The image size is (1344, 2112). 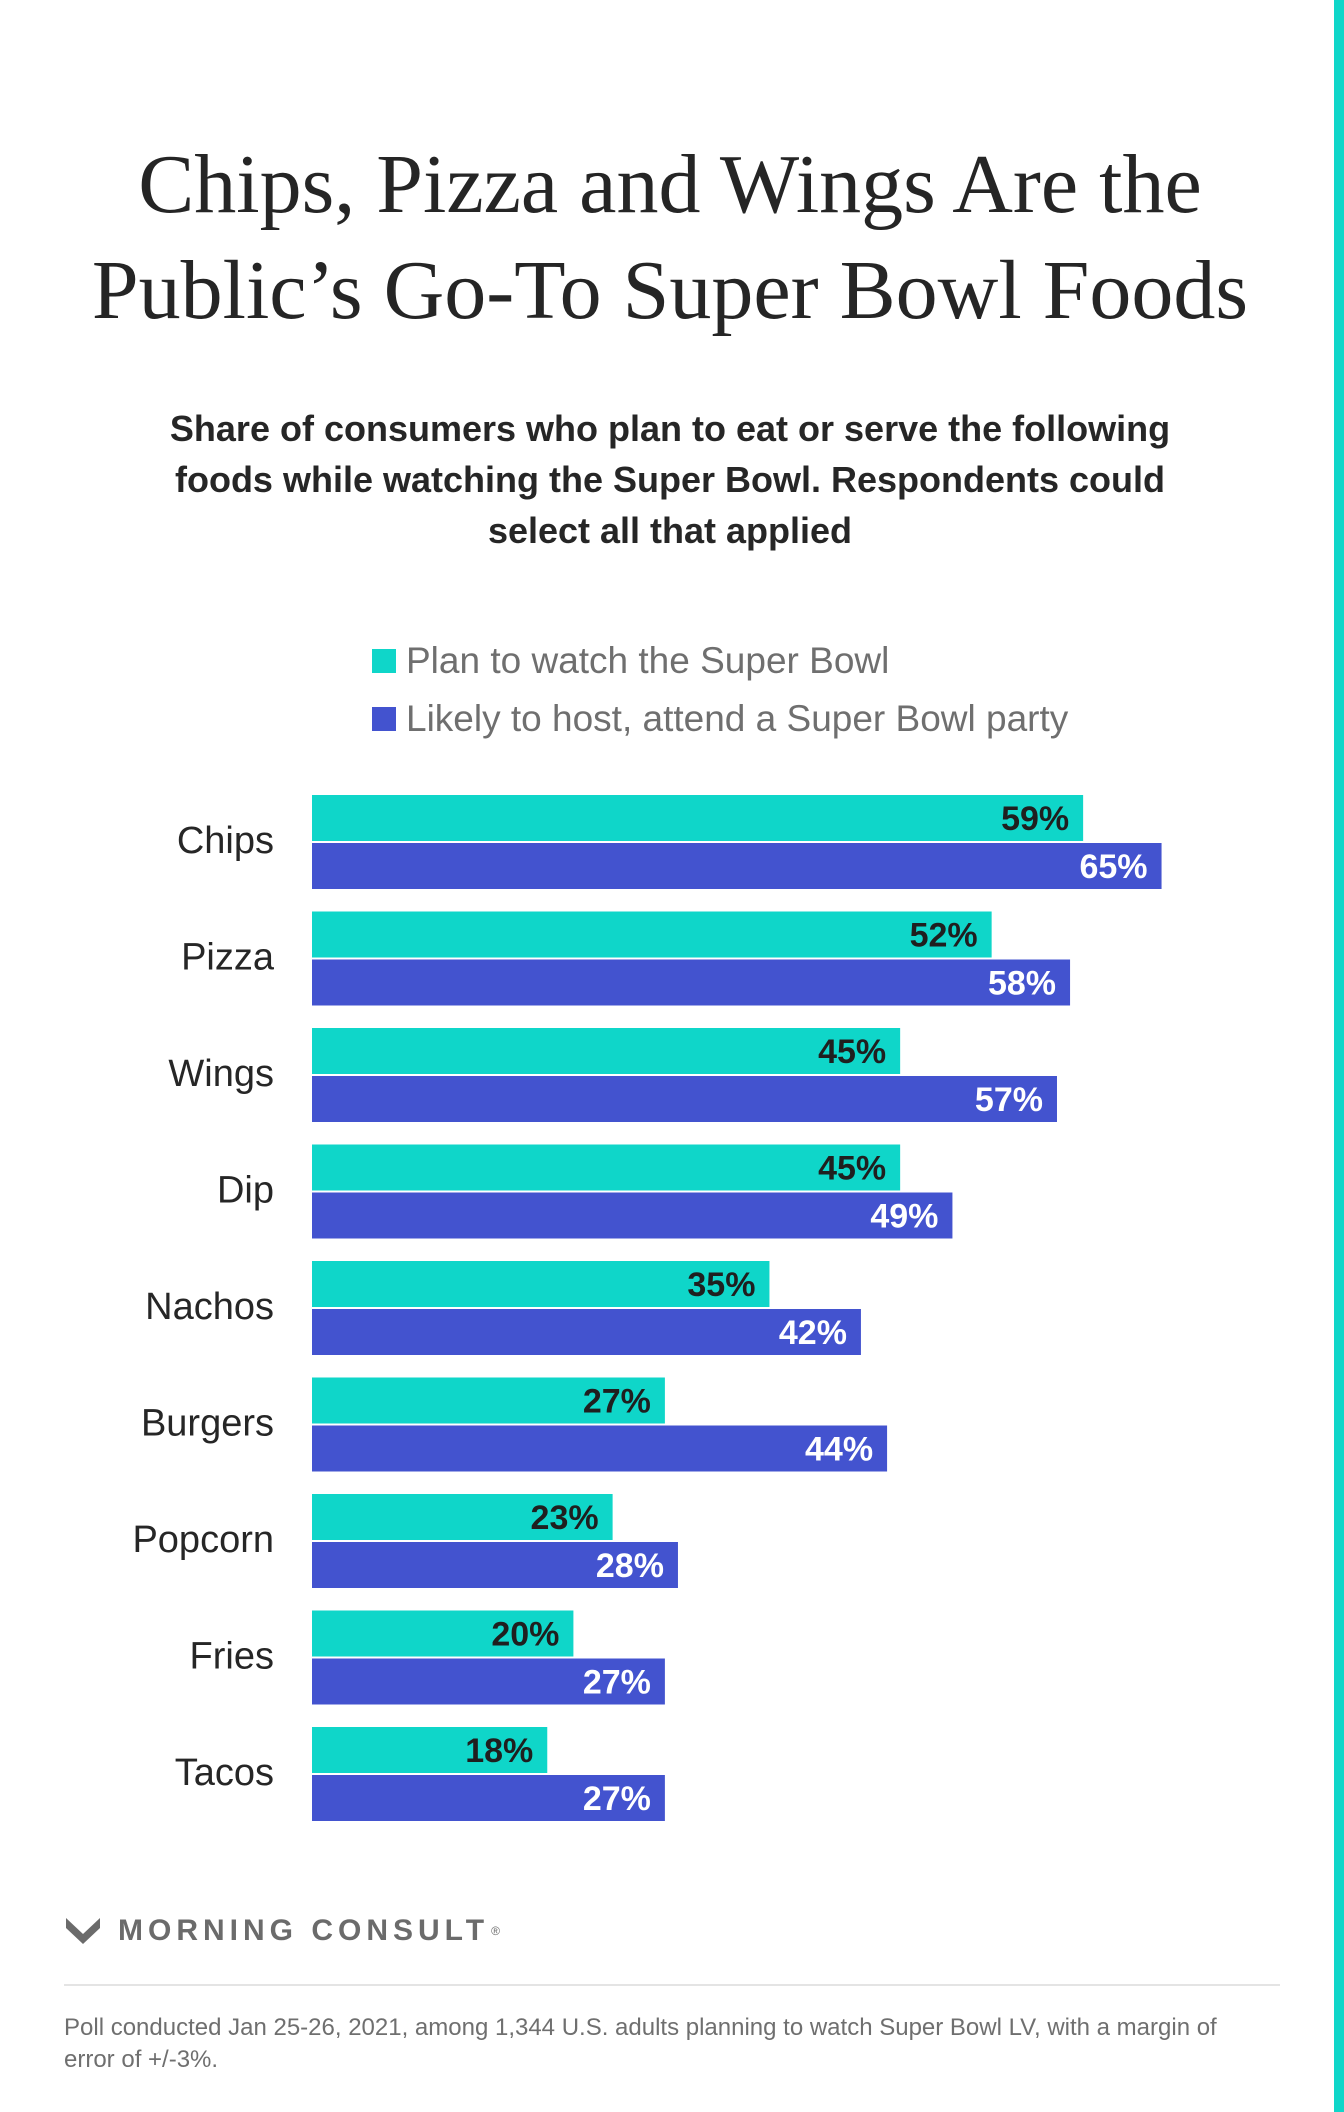 What do you see at coordinates (852, 1169) in the screenshot?
I see `value-label-dip-watch: 45%` at bounding box center [852, 1169].